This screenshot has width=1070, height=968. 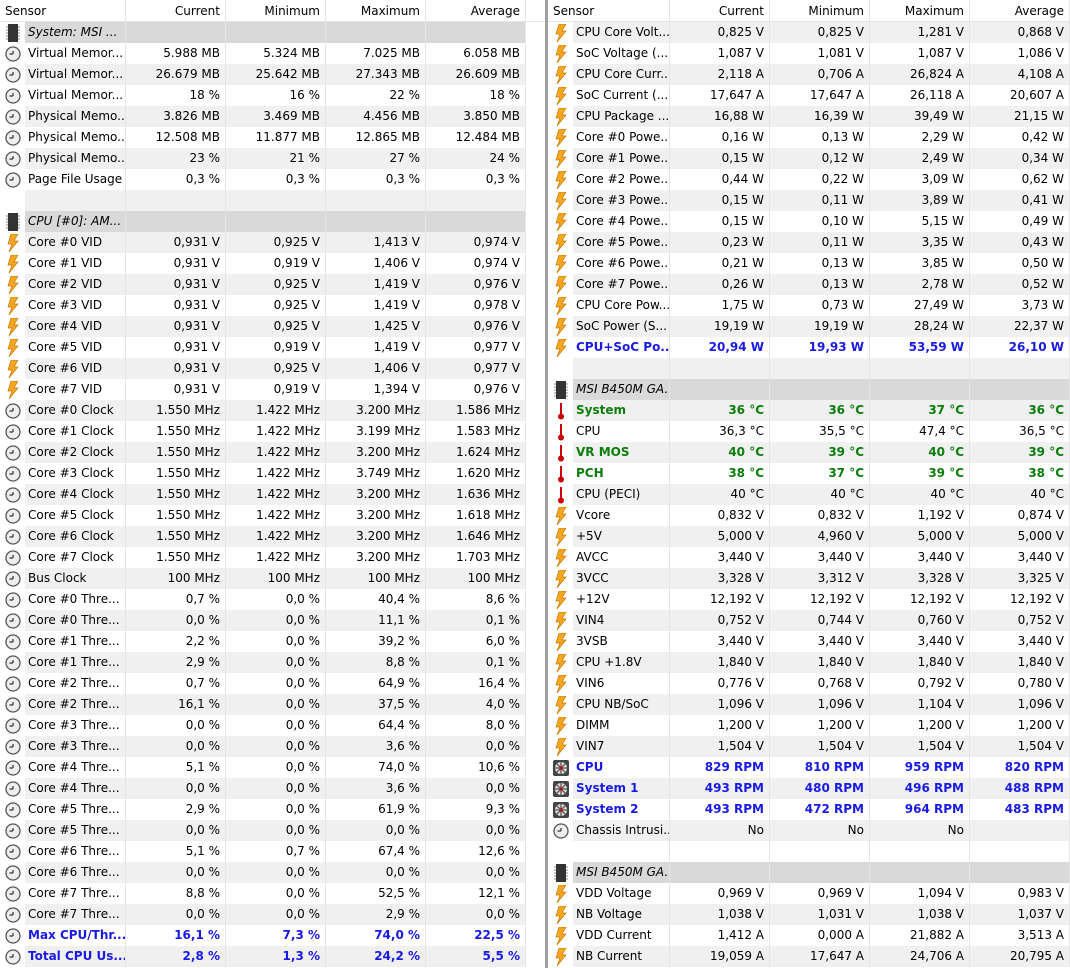 I want to click on sensor-row: CPU 36,3 °C 35,5 °C 47,4 °C 36,5 °C, so click(x=809, y=431).